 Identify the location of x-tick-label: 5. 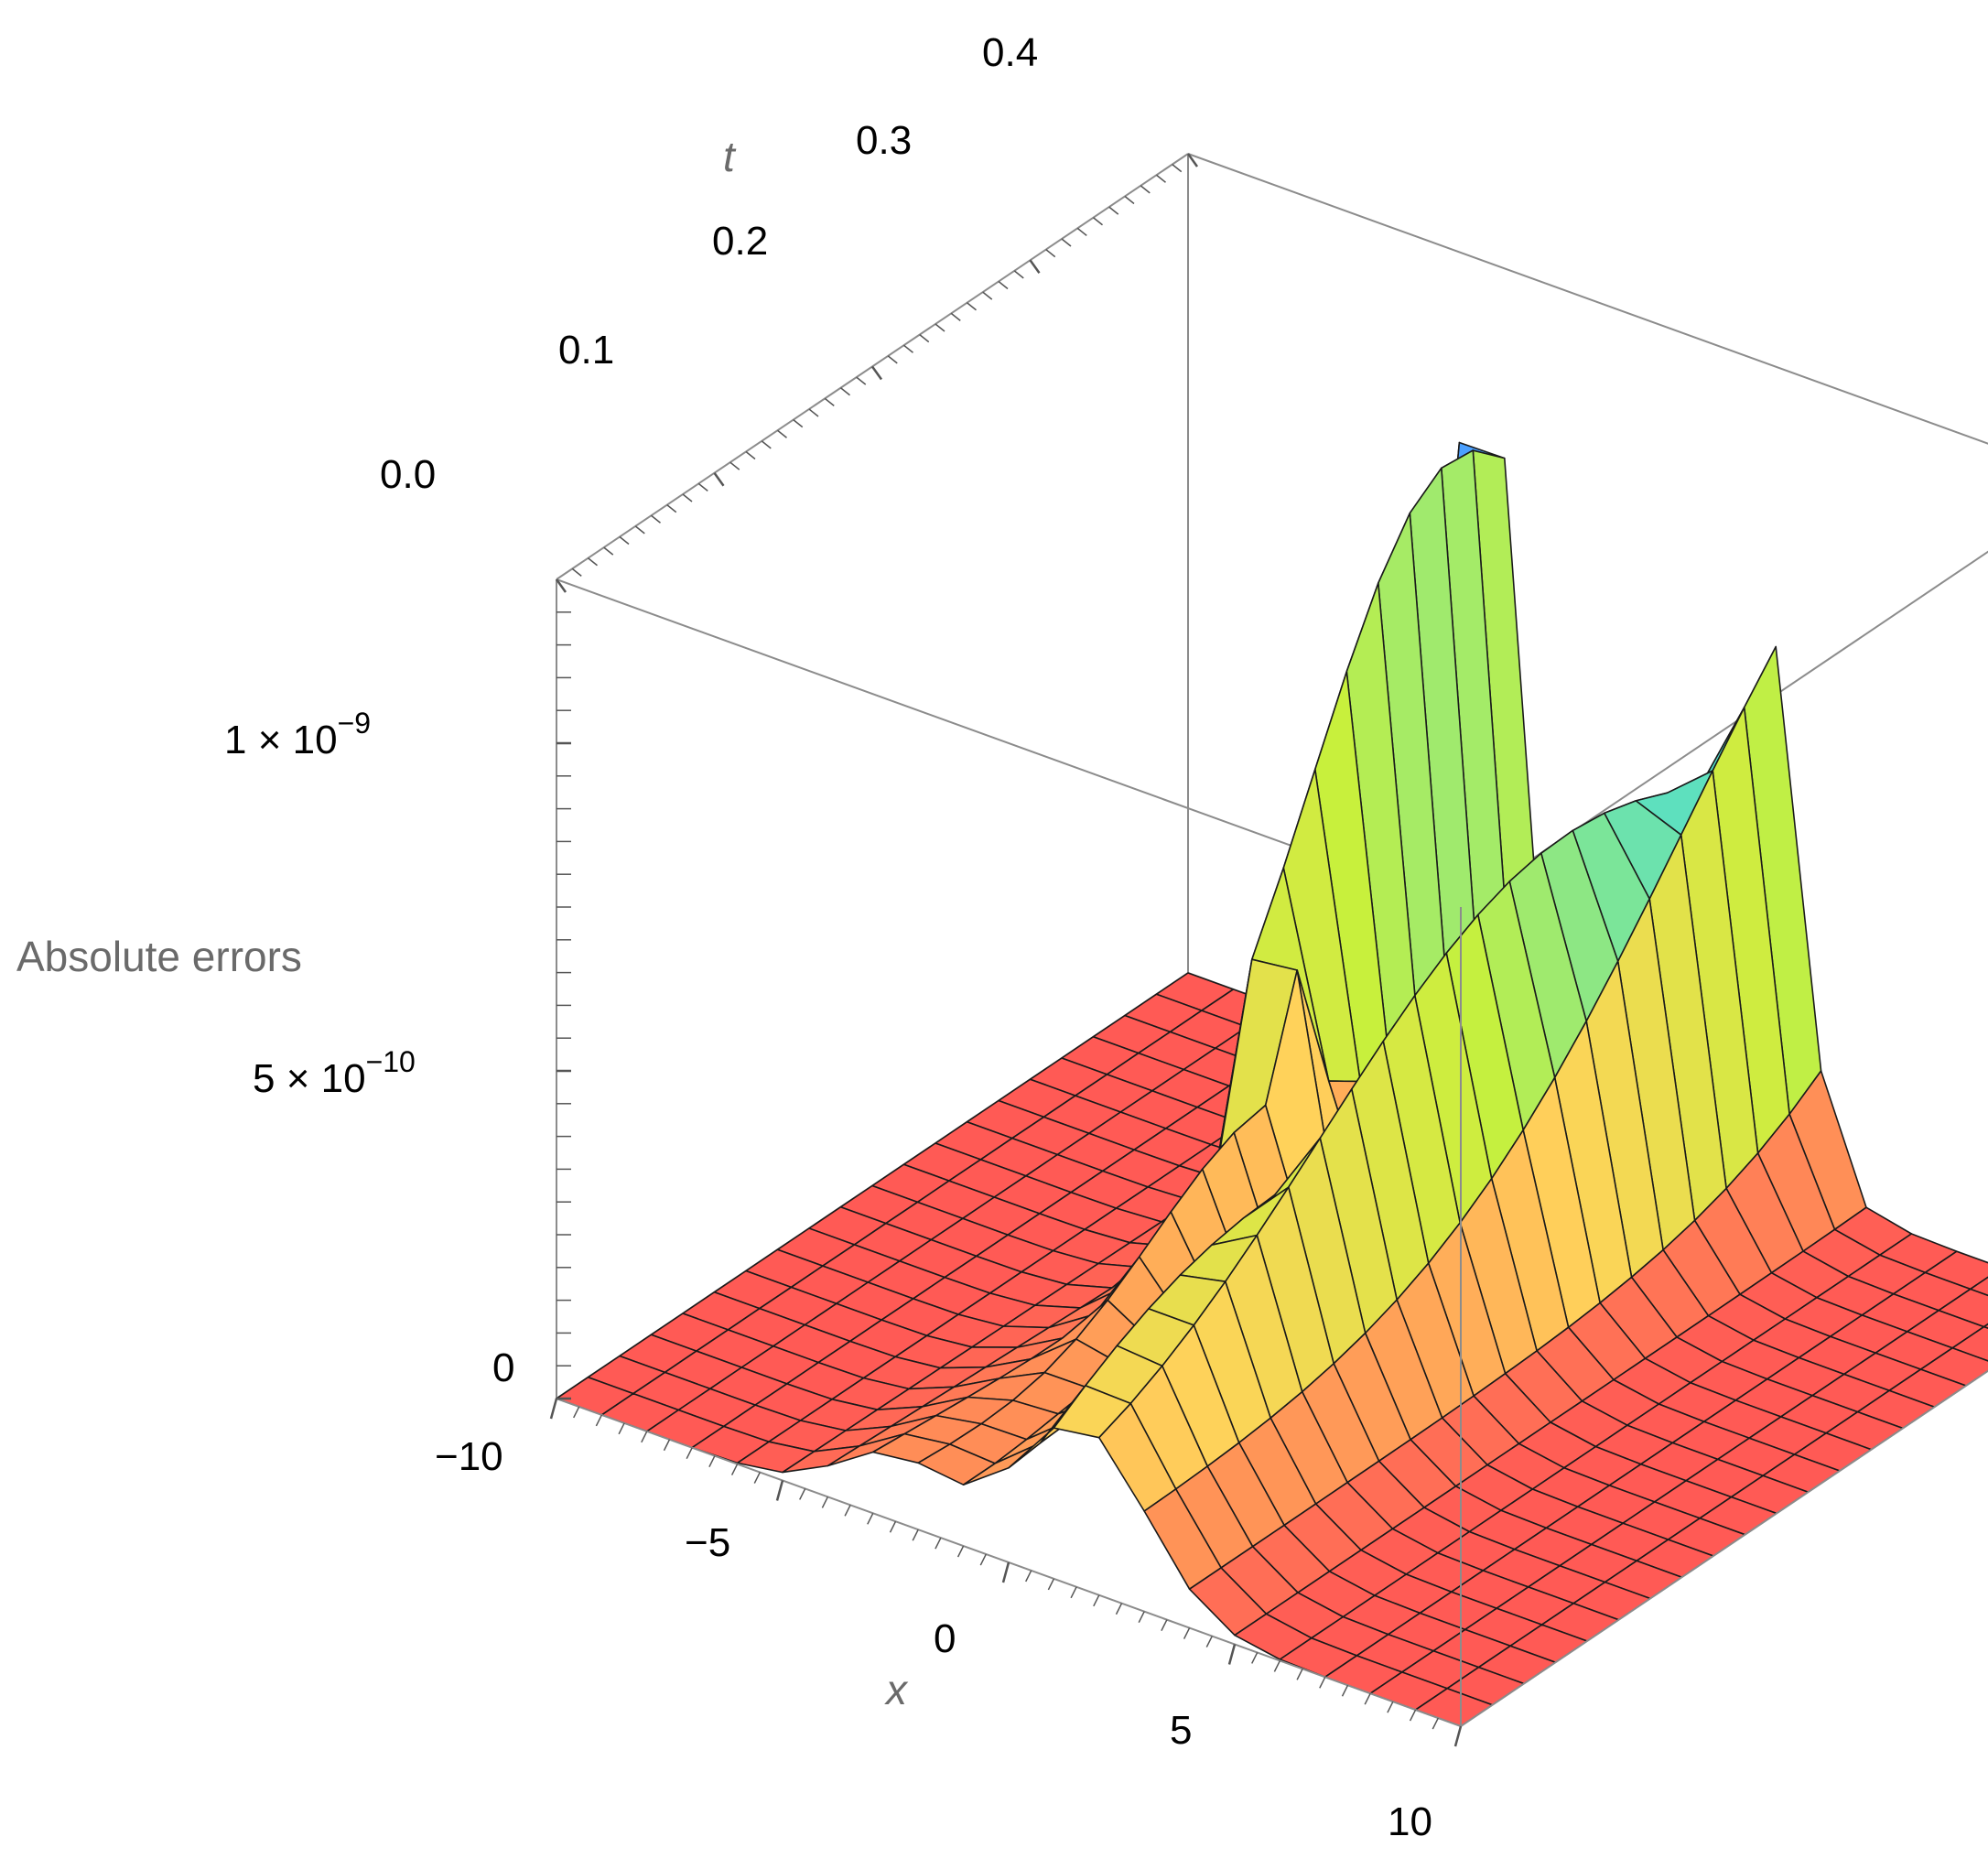
(1181, 1730).